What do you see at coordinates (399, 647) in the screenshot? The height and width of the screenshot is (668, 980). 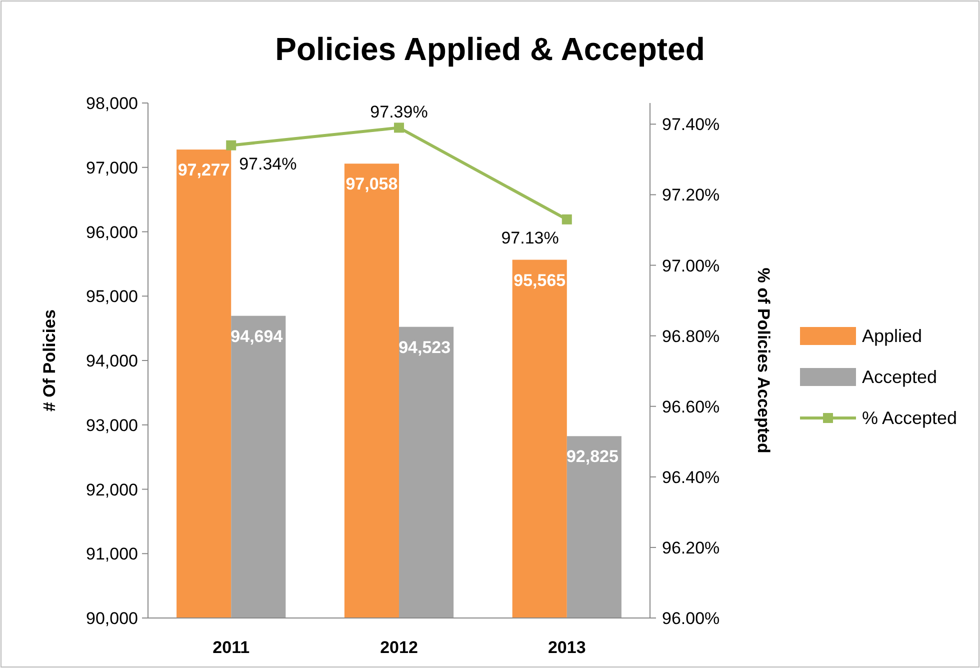 I see `x-tick-label: 2012` at bounding box center [399, 647].